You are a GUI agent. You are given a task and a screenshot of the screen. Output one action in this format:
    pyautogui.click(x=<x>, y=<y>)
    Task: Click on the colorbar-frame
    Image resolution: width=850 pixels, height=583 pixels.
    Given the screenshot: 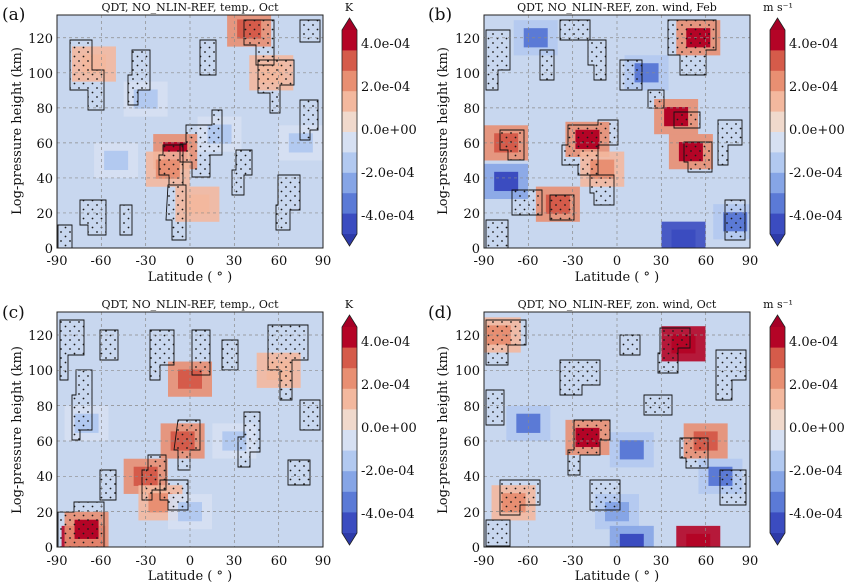 What is the action you would take?
    pyautogui.click(x=349, y=132)
    